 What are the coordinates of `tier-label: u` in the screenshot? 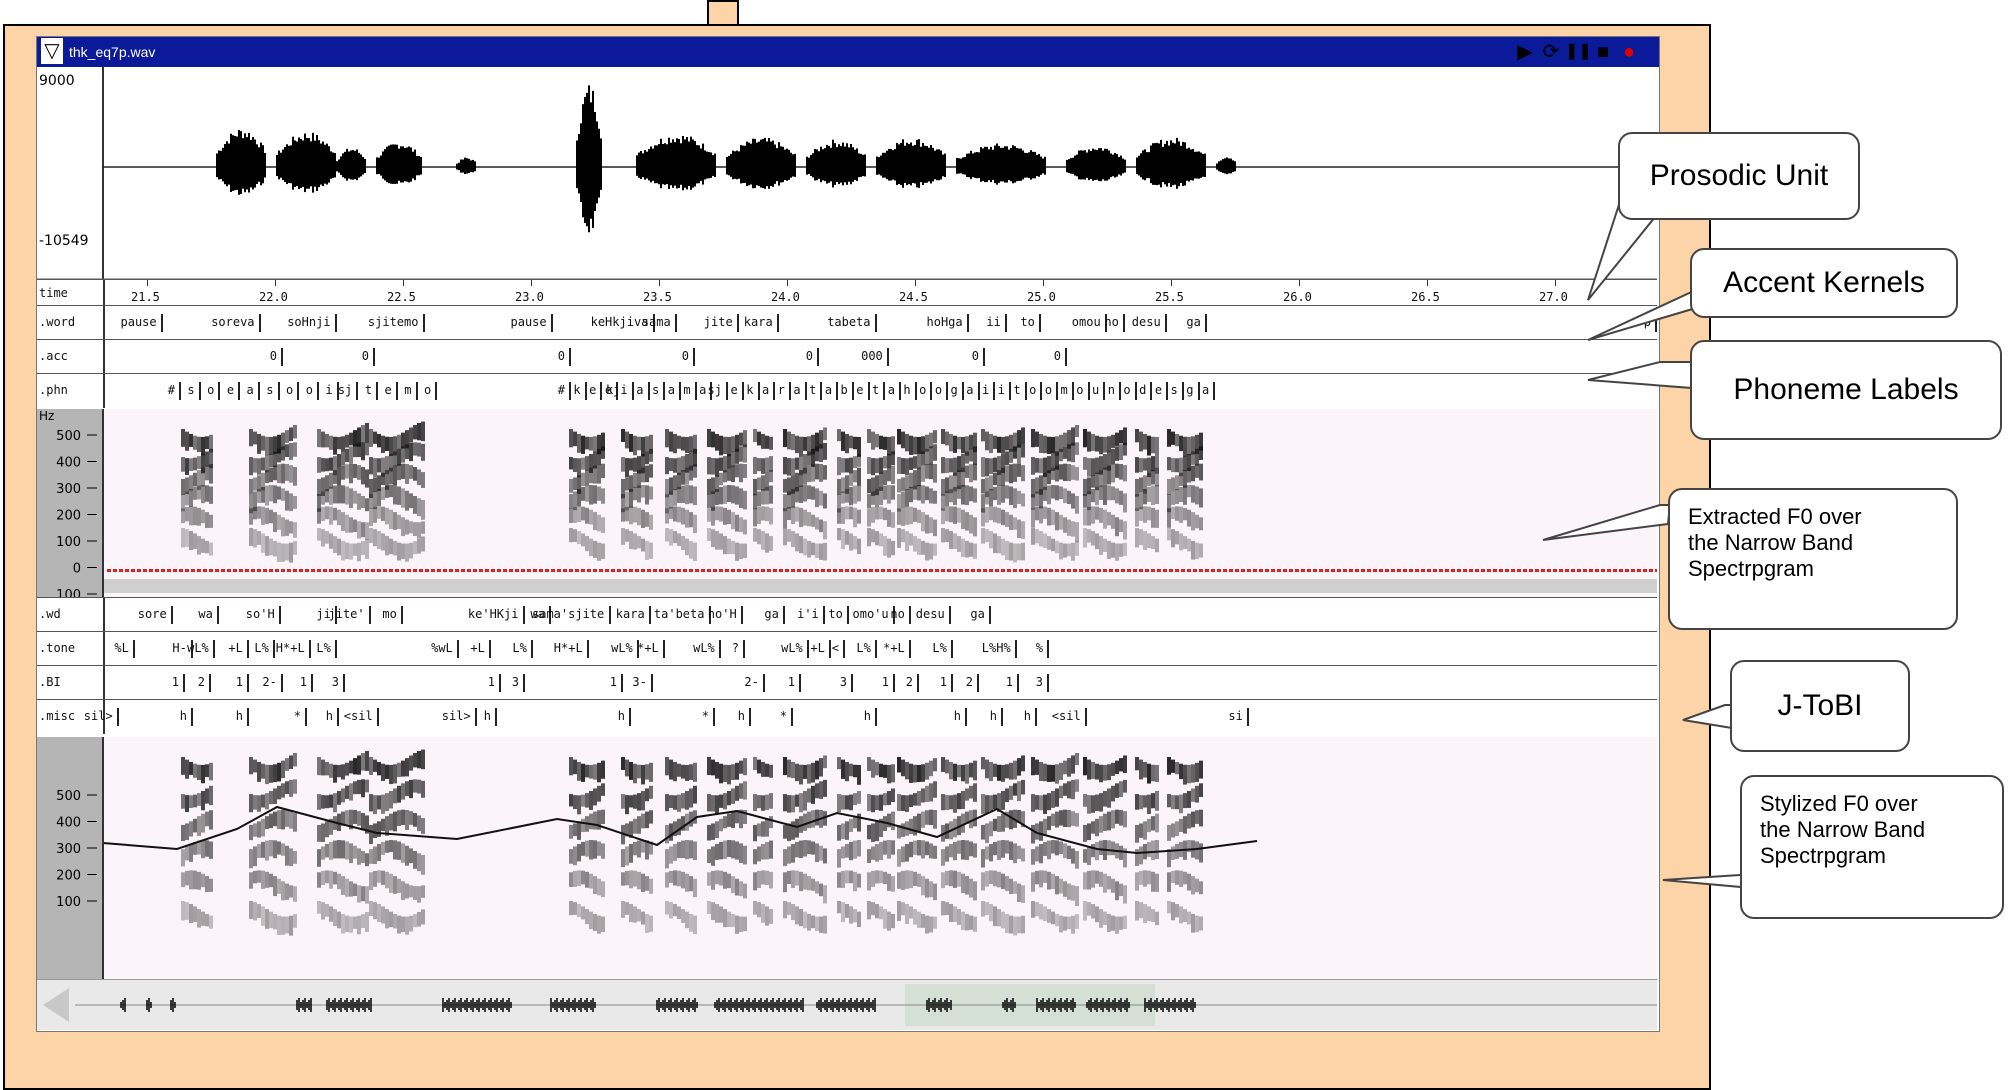 It's located at (1095, 390).